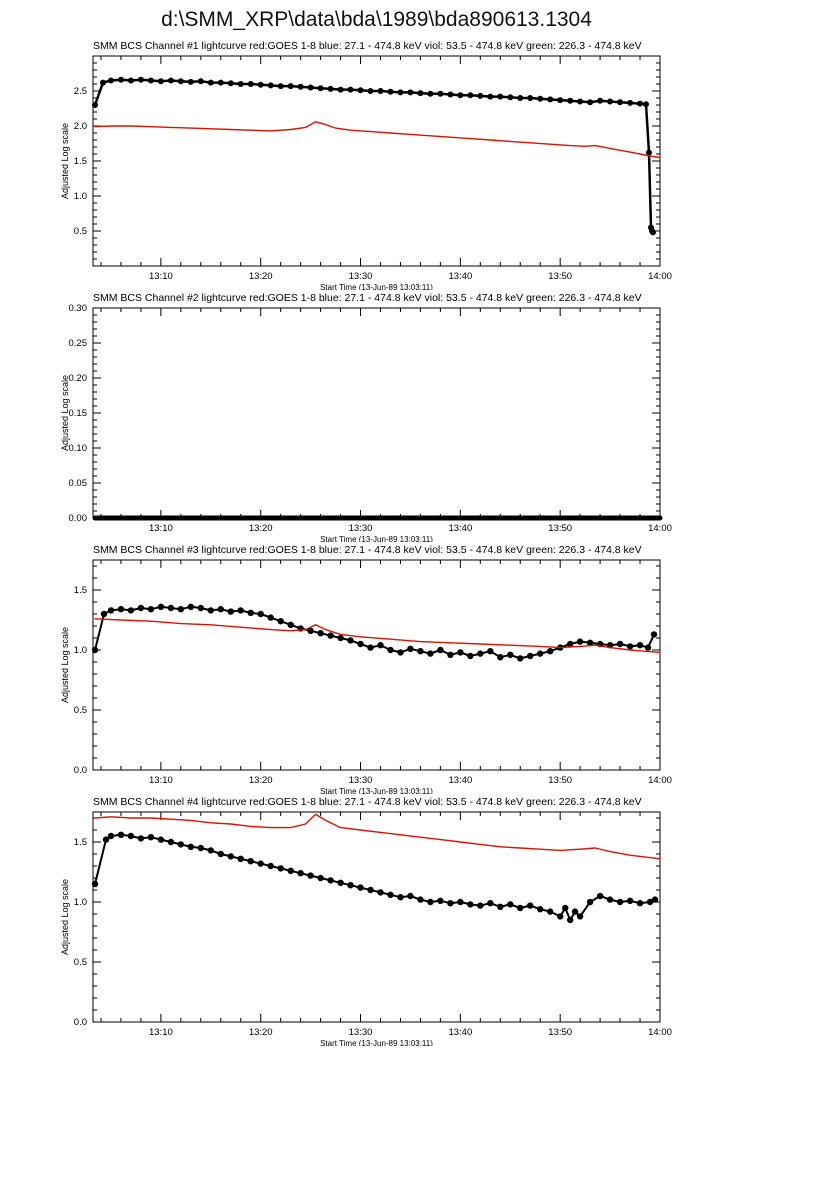 The width and height of the screenshot is (826, 1177). Describe the element at coordinates (65, 665) in the screenshot. I see `y-axis-label: Adjusted Log scale` at that location.